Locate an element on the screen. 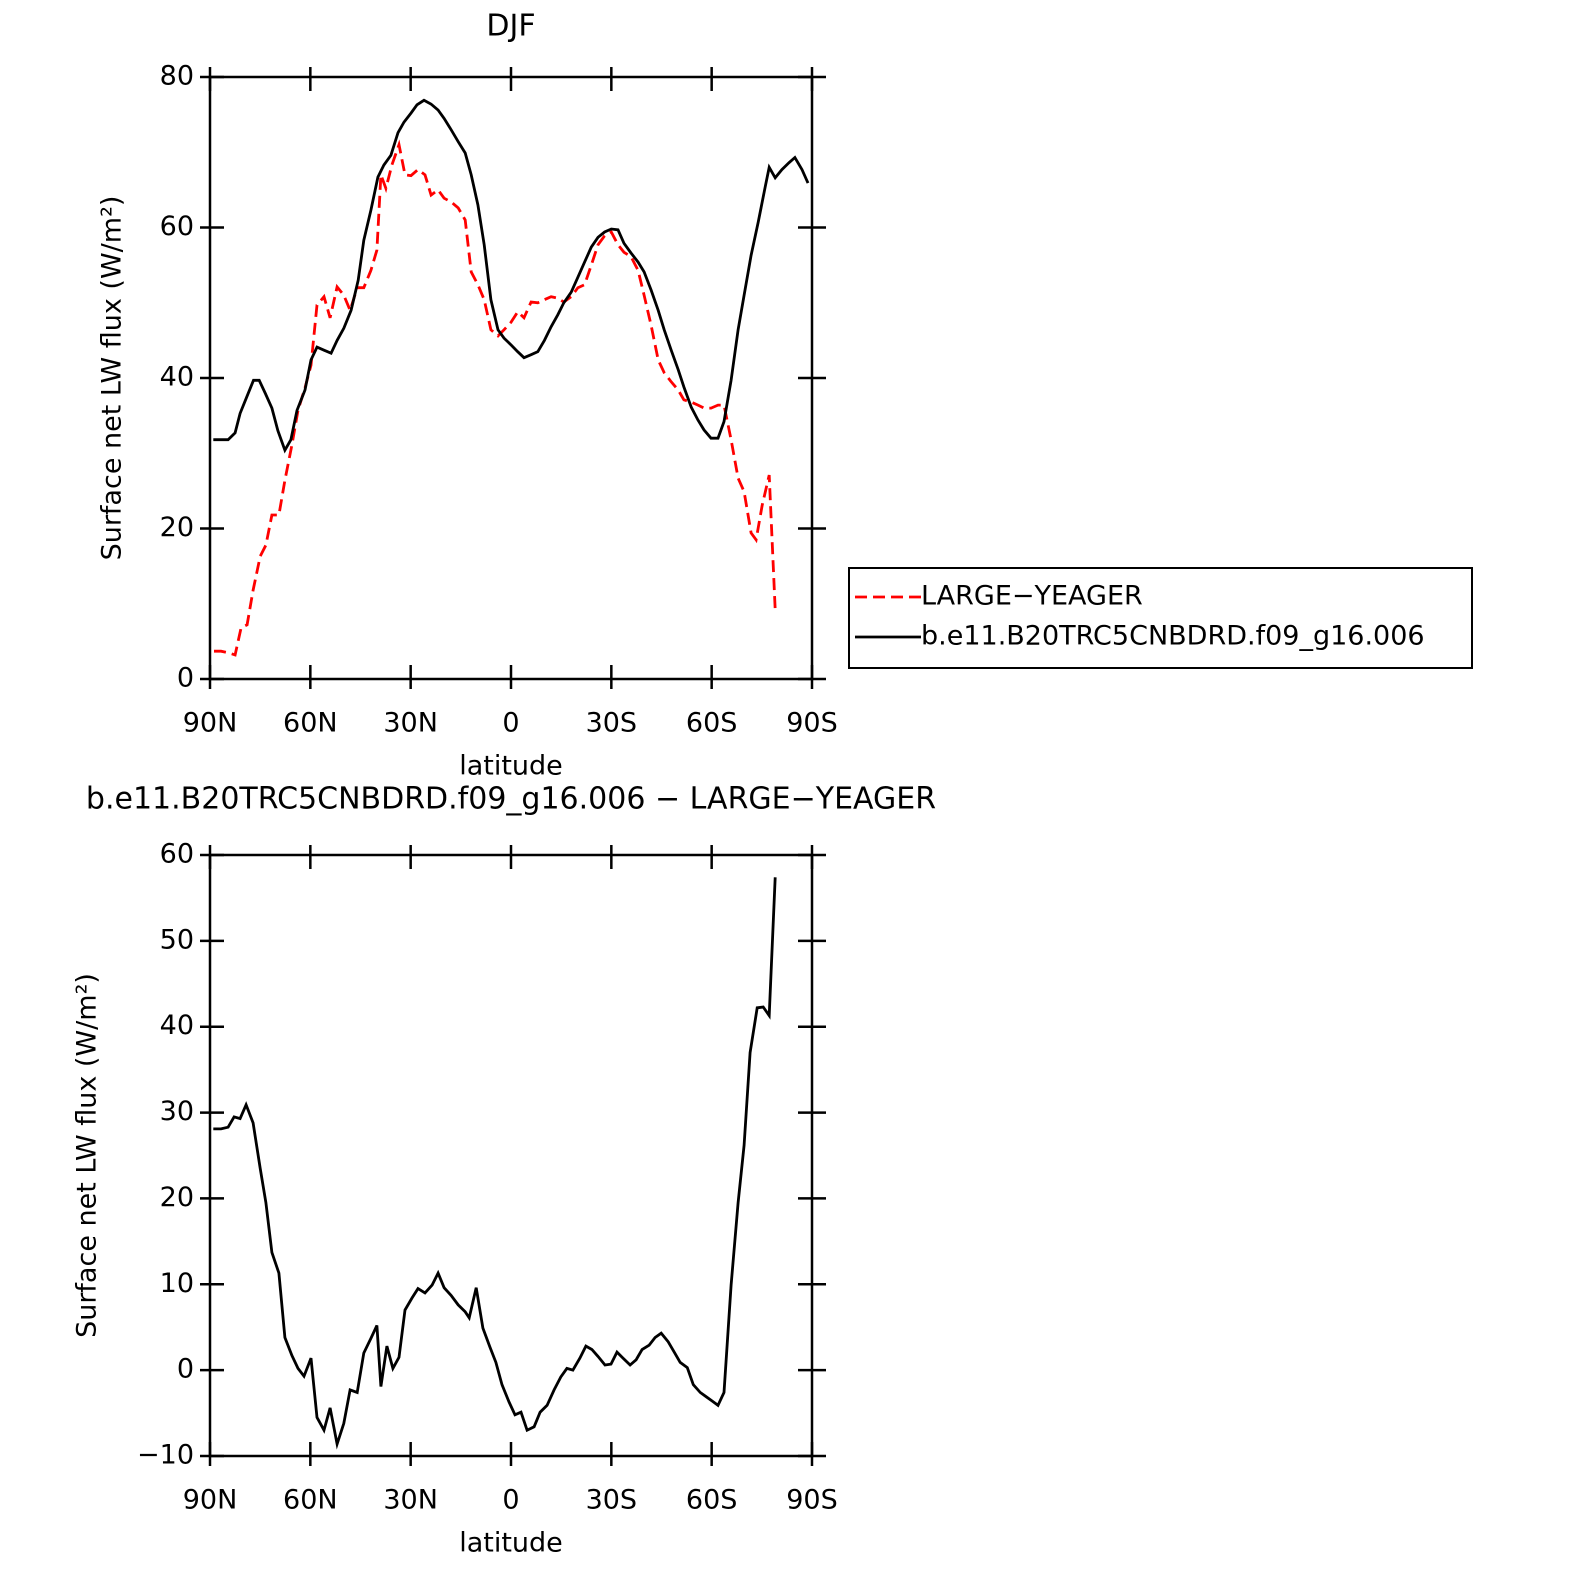 This screenshot has height=1591, width=1594. y-tick-label: 50 is located at coordinates (177, 939).